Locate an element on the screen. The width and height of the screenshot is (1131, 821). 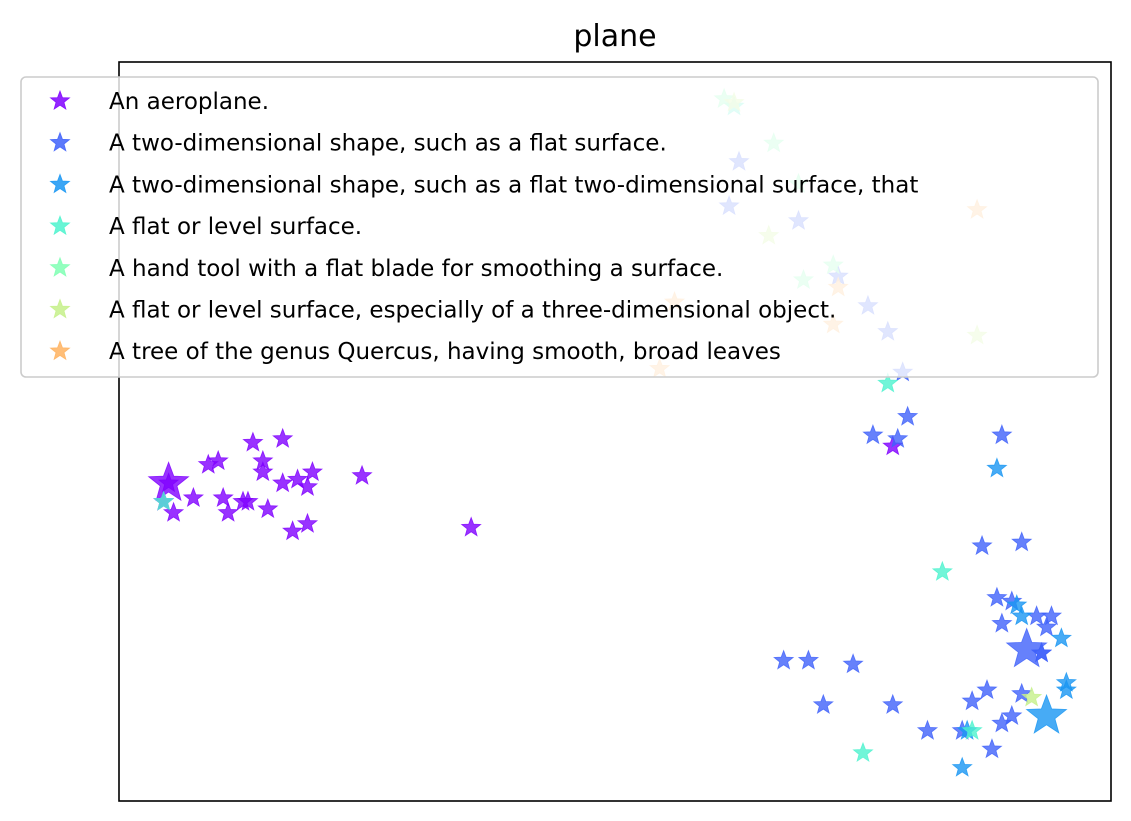
legend-label: An aeroplane. is located at coordinates (189, 102).